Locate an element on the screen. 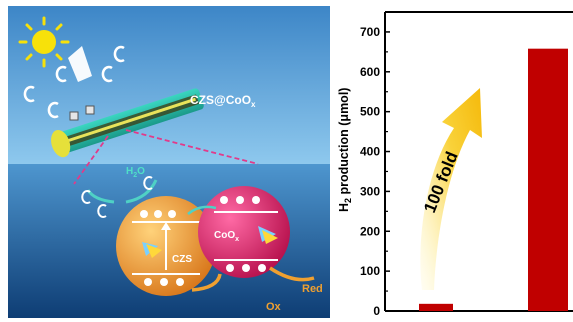  small-cubes is located at coordinates (82, 113).